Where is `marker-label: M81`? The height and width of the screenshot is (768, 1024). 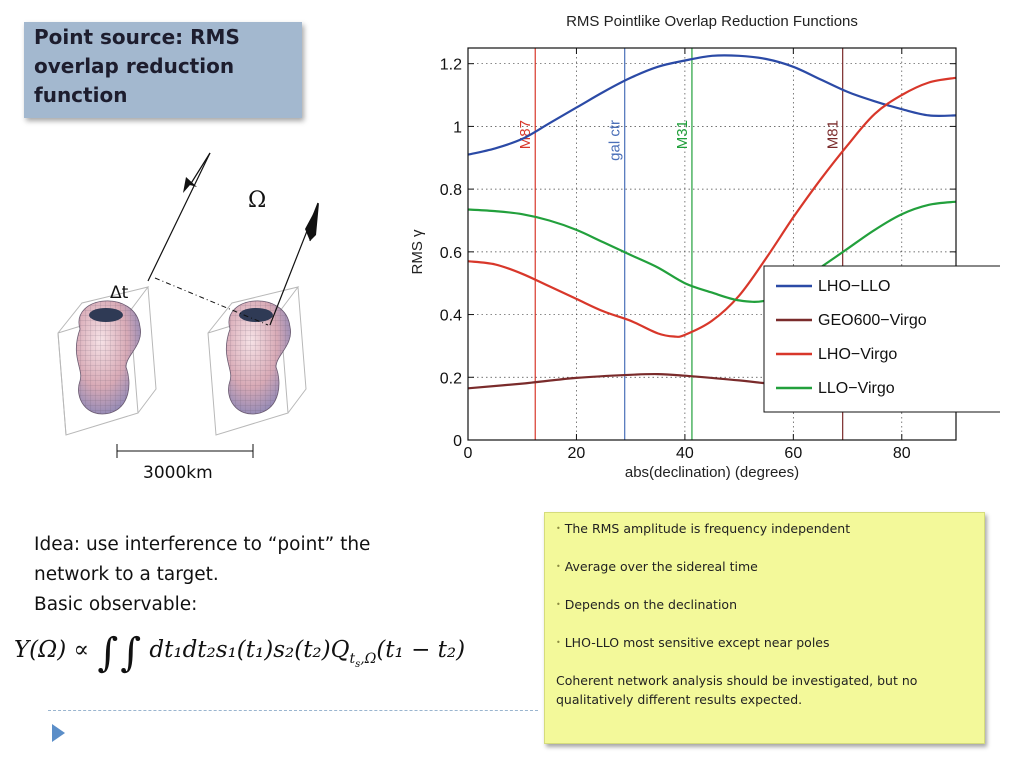
marker-label: M81 is located at coordinates (833, 134).